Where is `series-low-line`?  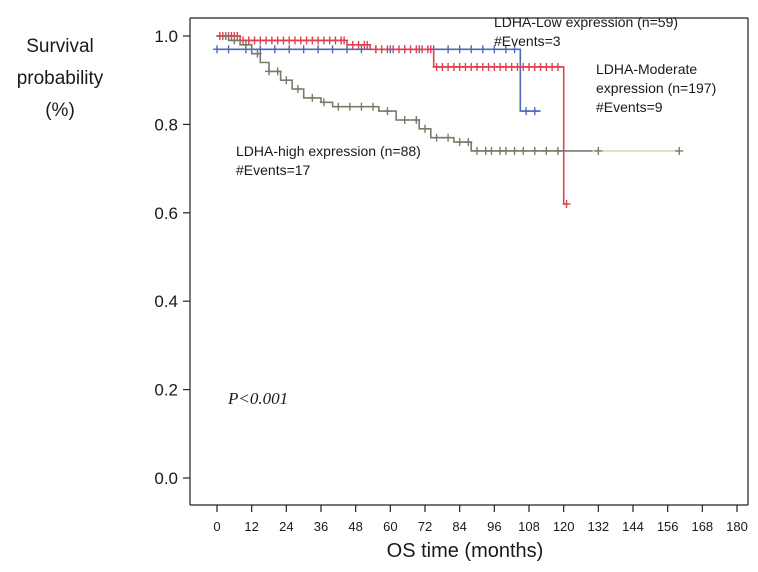 series-low-line is located at coordinates (379, 80).